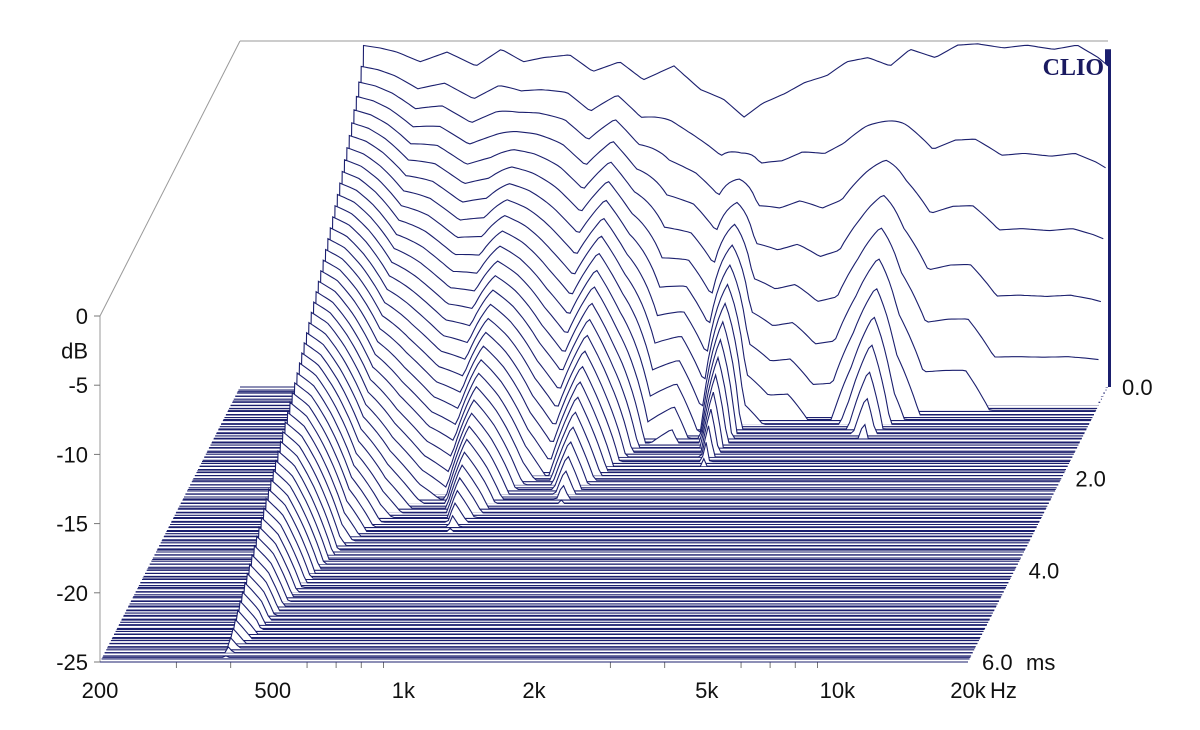 This screenshot has height=730, width=1200. I want to click on t-tick-label: 0.0, so click(1137, 387).